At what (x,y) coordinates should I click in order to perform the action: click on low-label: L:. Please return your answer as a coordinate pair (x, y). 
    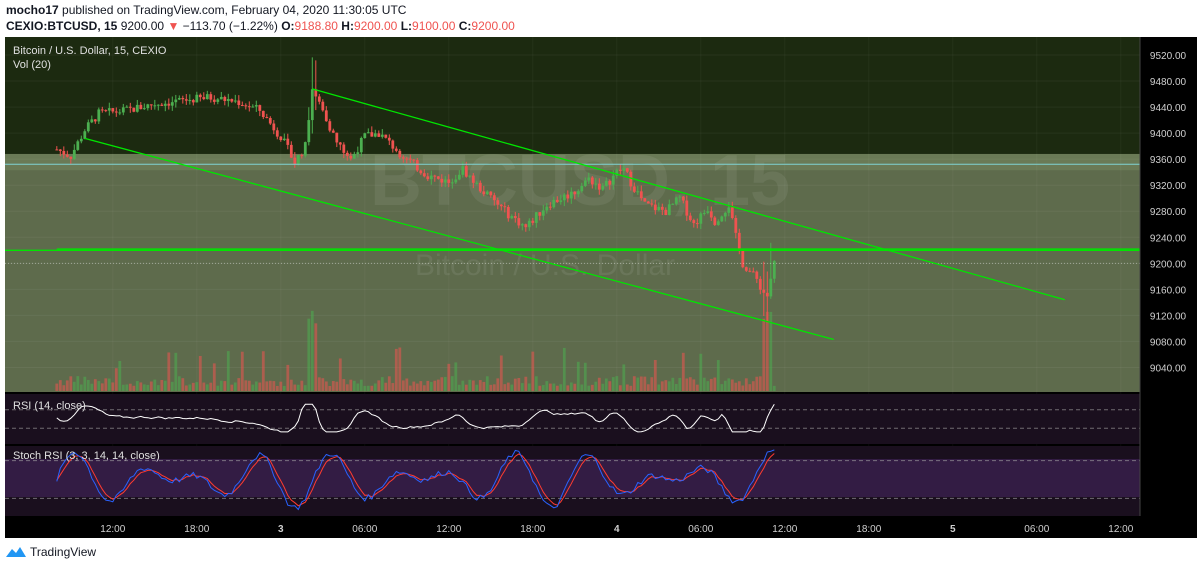
    Looking at the image, I should click on (406, 26).